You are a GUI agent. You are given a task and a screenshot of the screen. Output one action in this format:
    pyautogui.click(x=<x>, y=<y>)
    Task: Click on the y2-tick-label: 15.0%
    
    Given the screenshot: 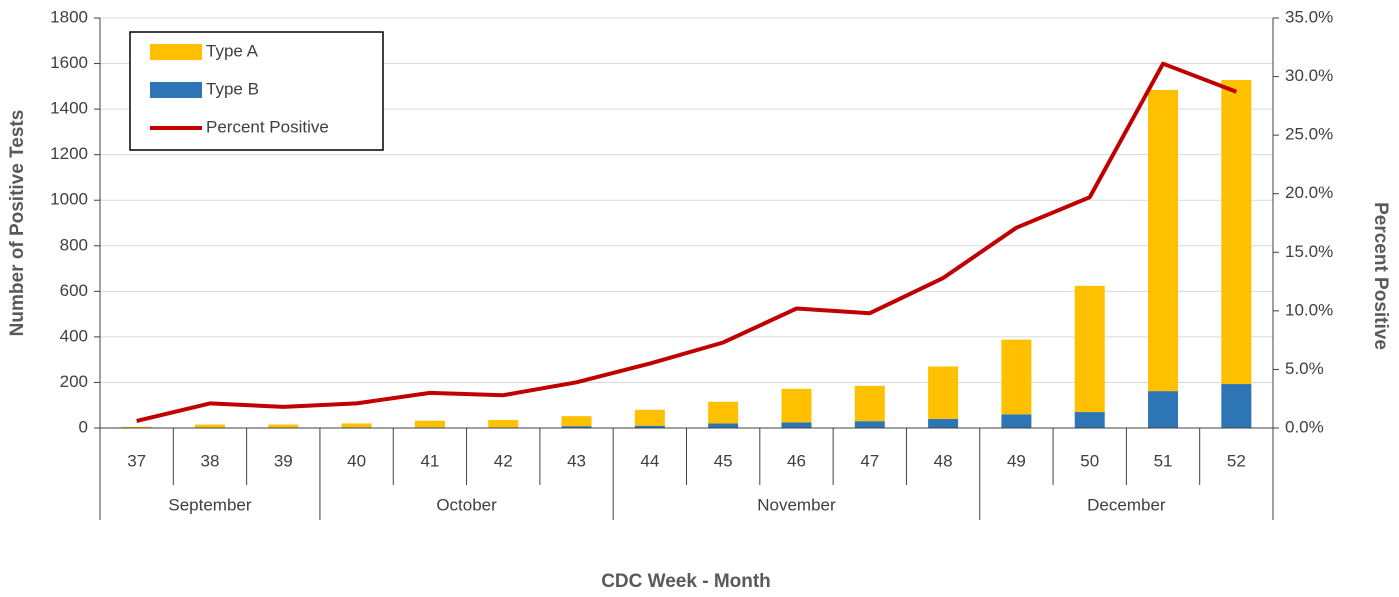 What is the action you would take?
    pyautogui.click(x=1309, y=251)
    